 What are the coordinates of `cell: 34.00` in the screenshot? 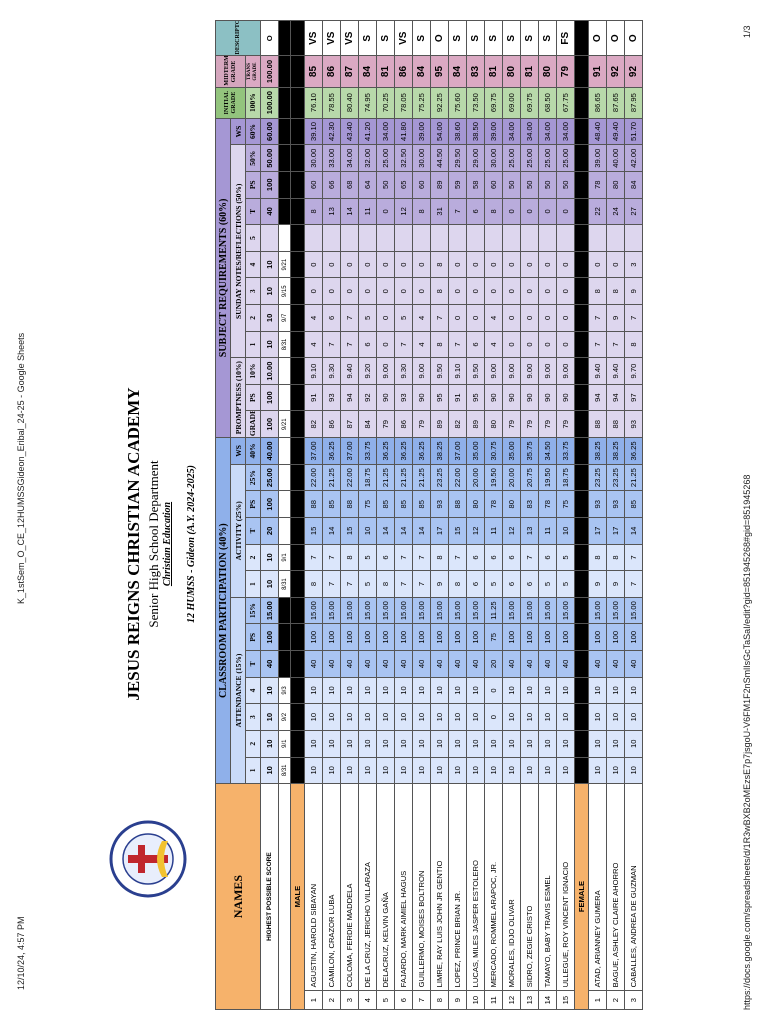 It's located at (529, 131).